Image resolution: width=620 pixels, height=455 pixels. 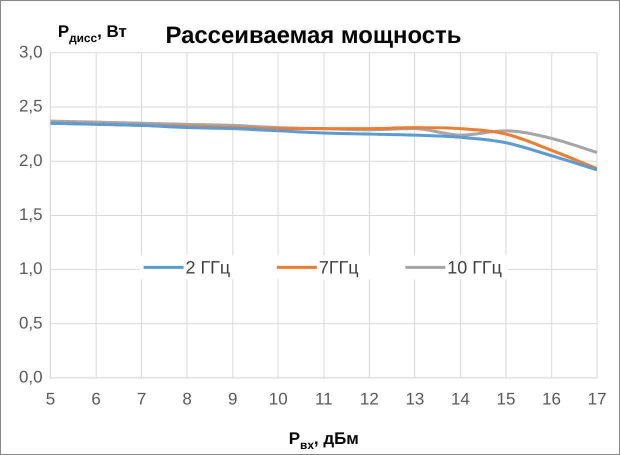 I want to click on y-tick-label: 1,5, so click(x=30, y=214).